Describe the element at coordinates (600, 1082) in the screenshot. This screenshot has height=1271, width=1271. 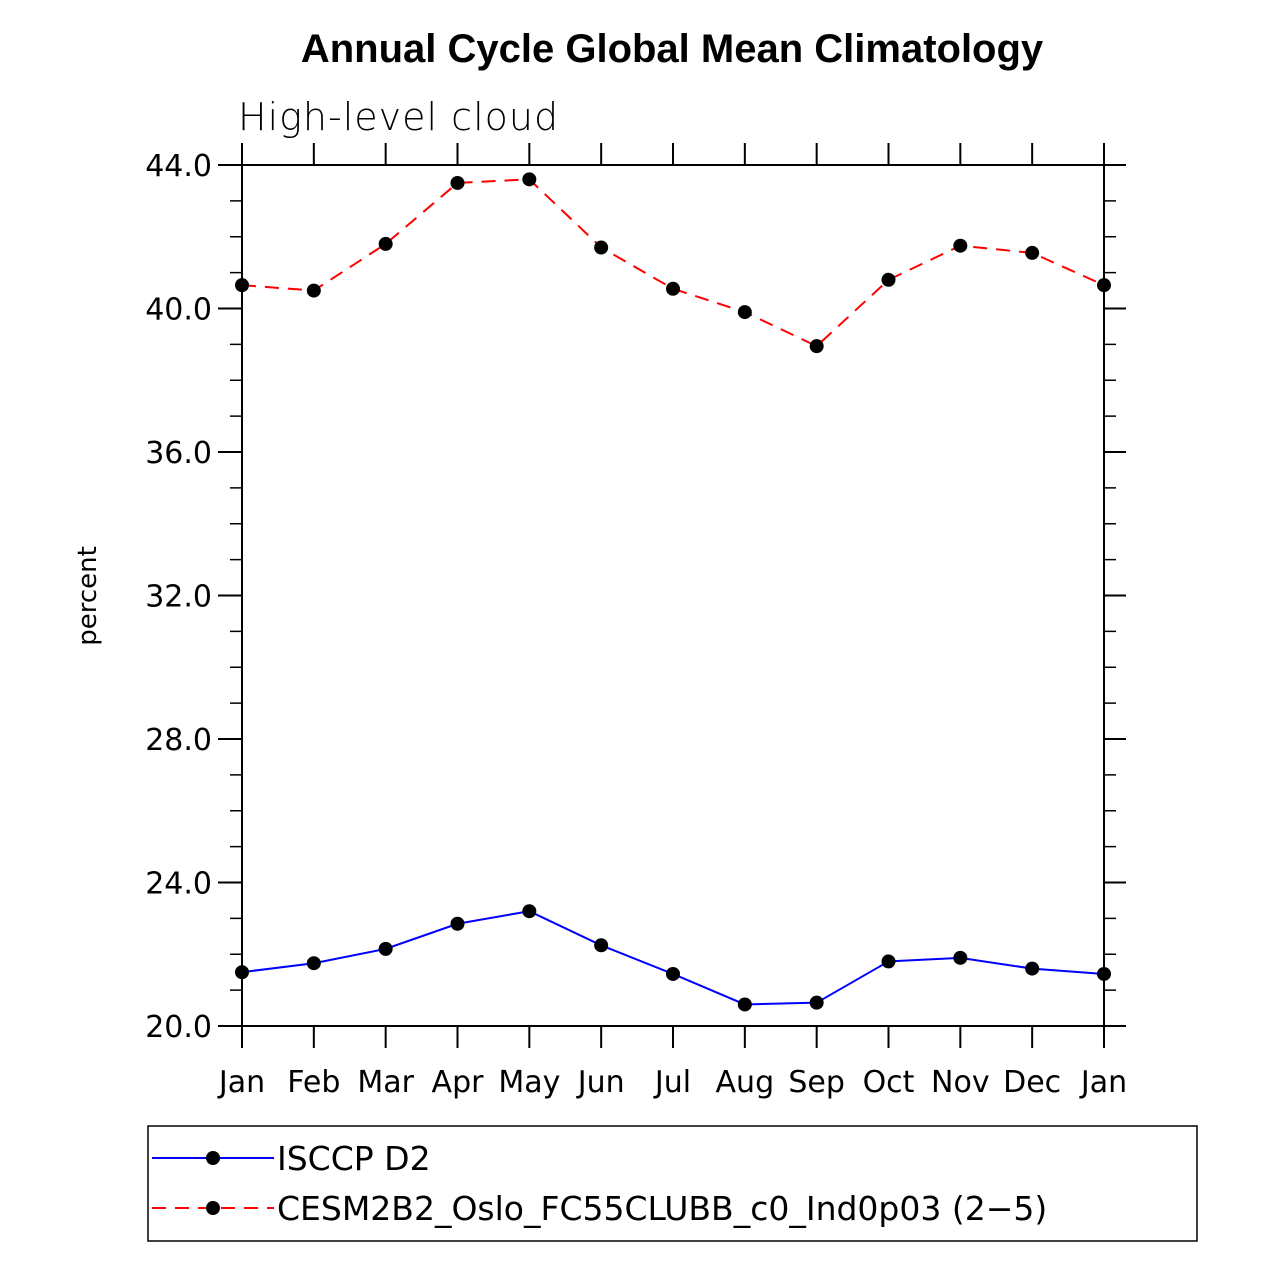
I see `x-tick-label: Jun` at that location.